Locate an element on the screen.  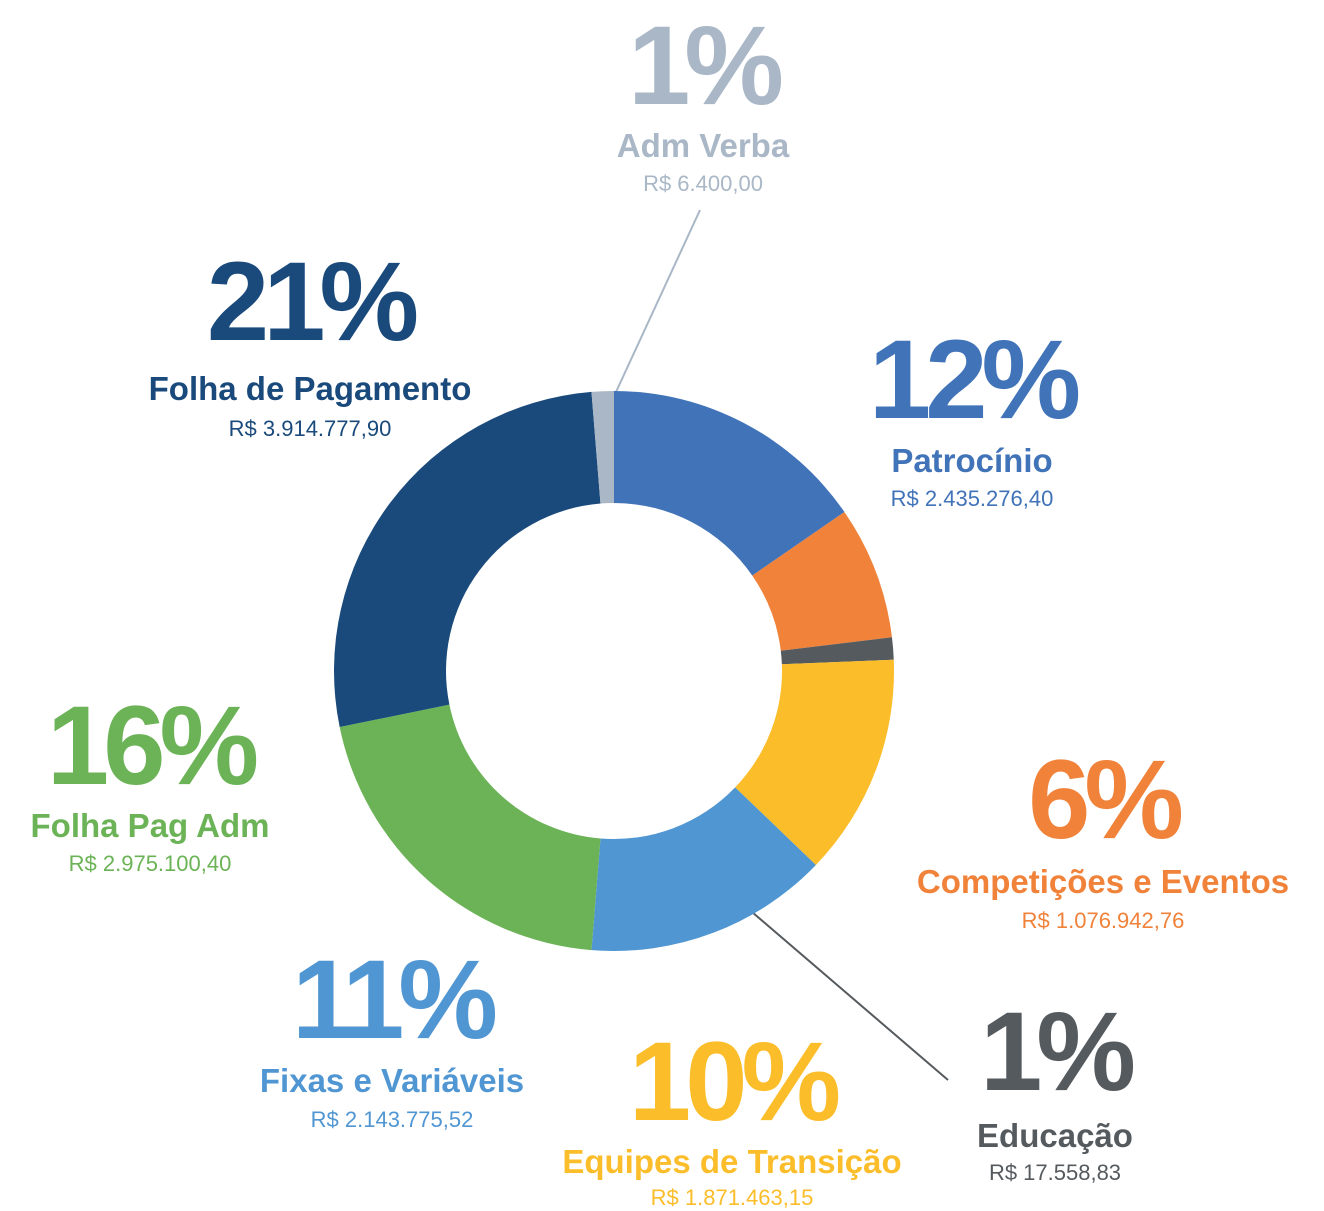
percent-label: 21% is located at coordinates (312, 301).